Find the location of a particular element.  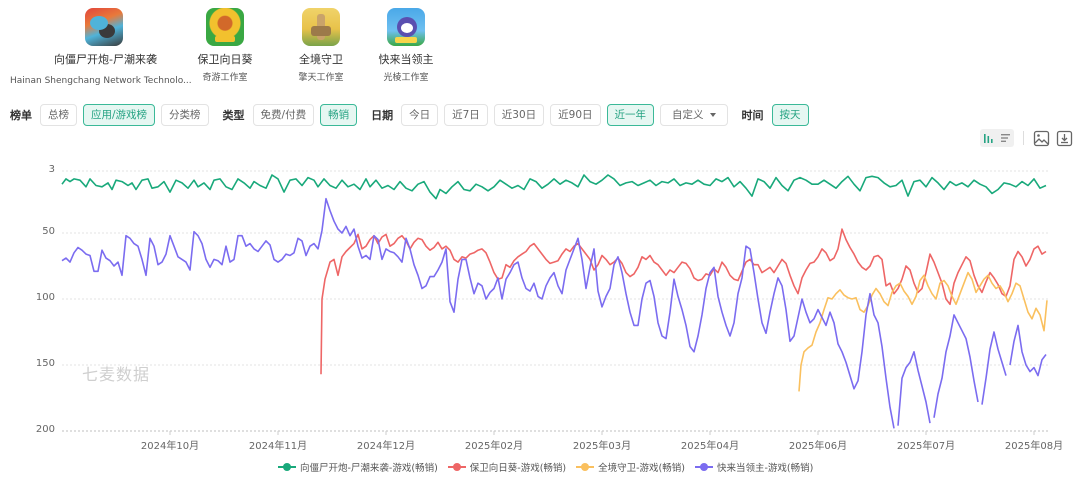

toolbar-divider is located at coordinates (1023, 138).